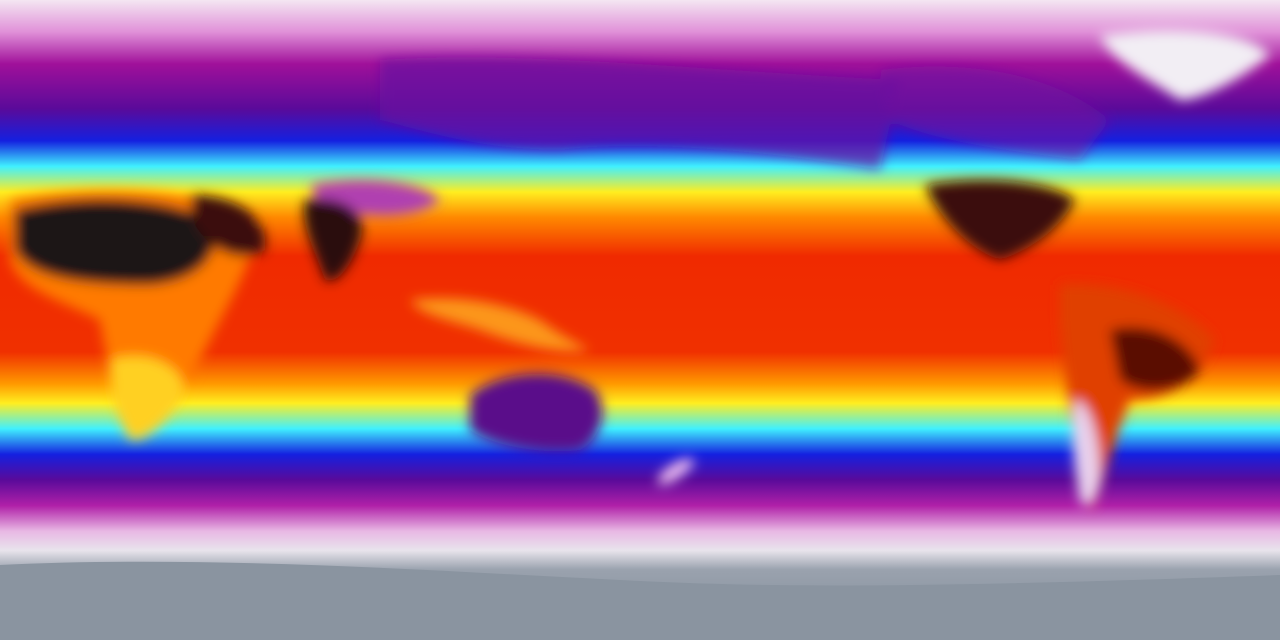  What do you see at coordinates (536, 412) in the screenshot?
I see `australia` at bounding box center [536, 412].